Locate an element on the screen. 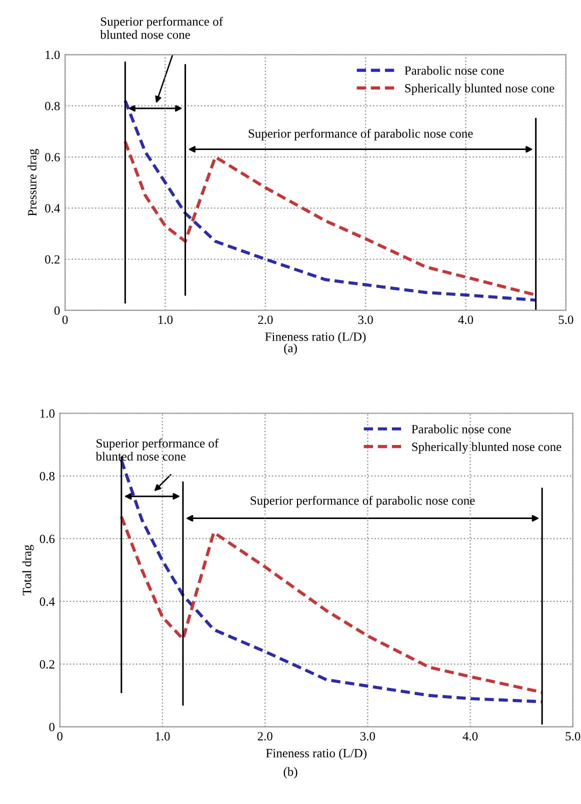 This screenshot has height=804, width=581. text: (a) is located at coordinates (290, 349).